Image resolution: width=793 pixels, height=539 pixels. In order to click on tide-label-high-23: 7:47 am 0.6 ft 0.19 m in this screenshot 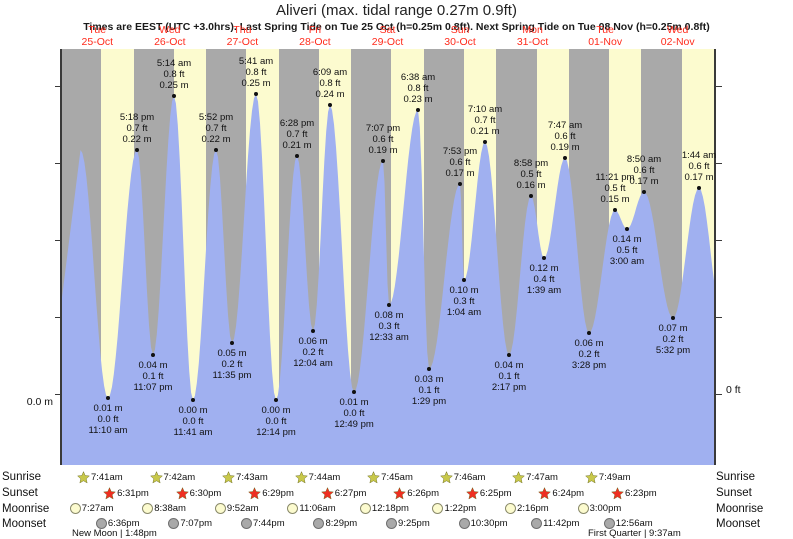, I will do `click(565, 136)`.